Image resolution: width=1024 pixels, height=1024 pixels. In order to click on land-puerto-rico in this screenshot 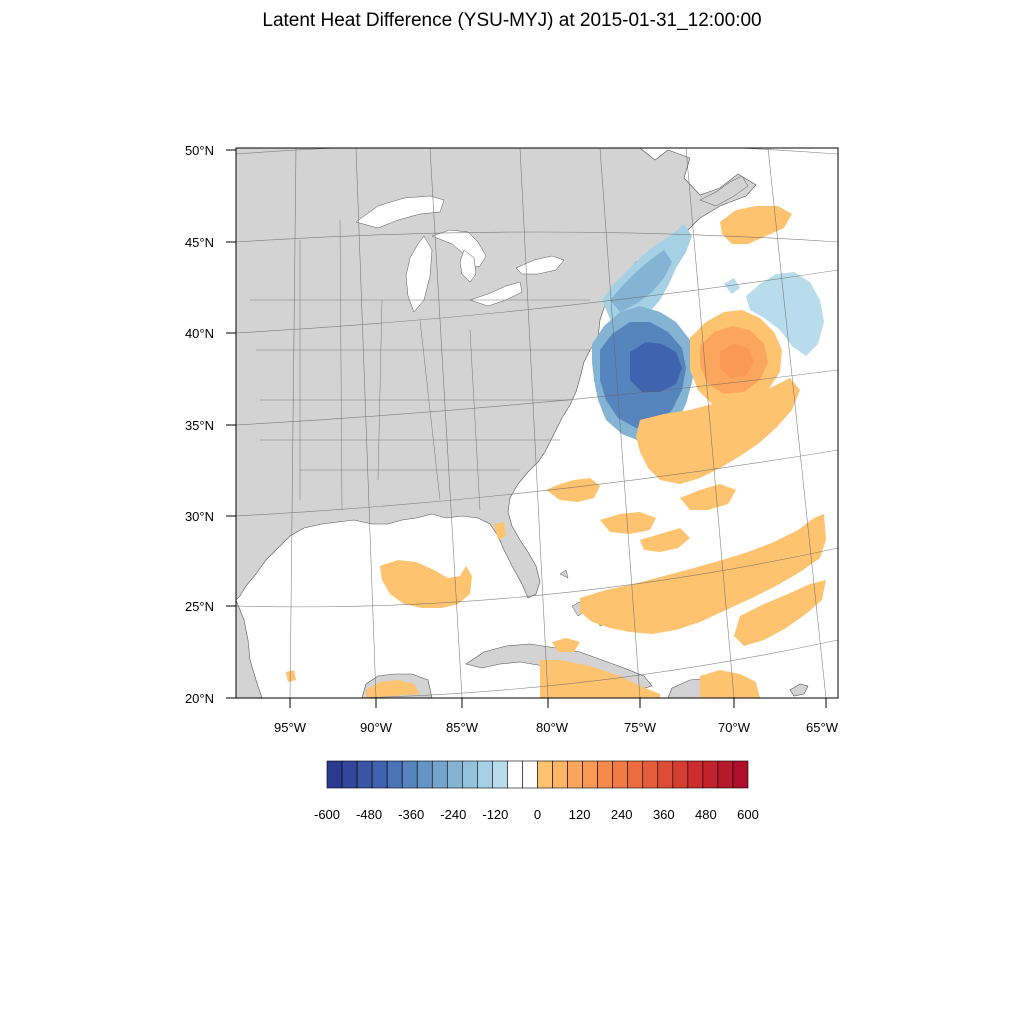, I will do `click(799, 690)`.